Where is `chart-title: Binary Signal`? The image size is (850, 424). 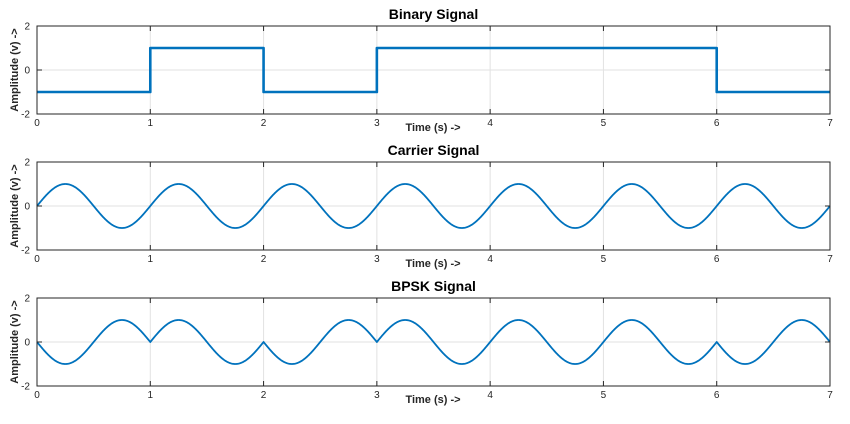
chart-title: Binary Signal is located at coordinates (433, 14).